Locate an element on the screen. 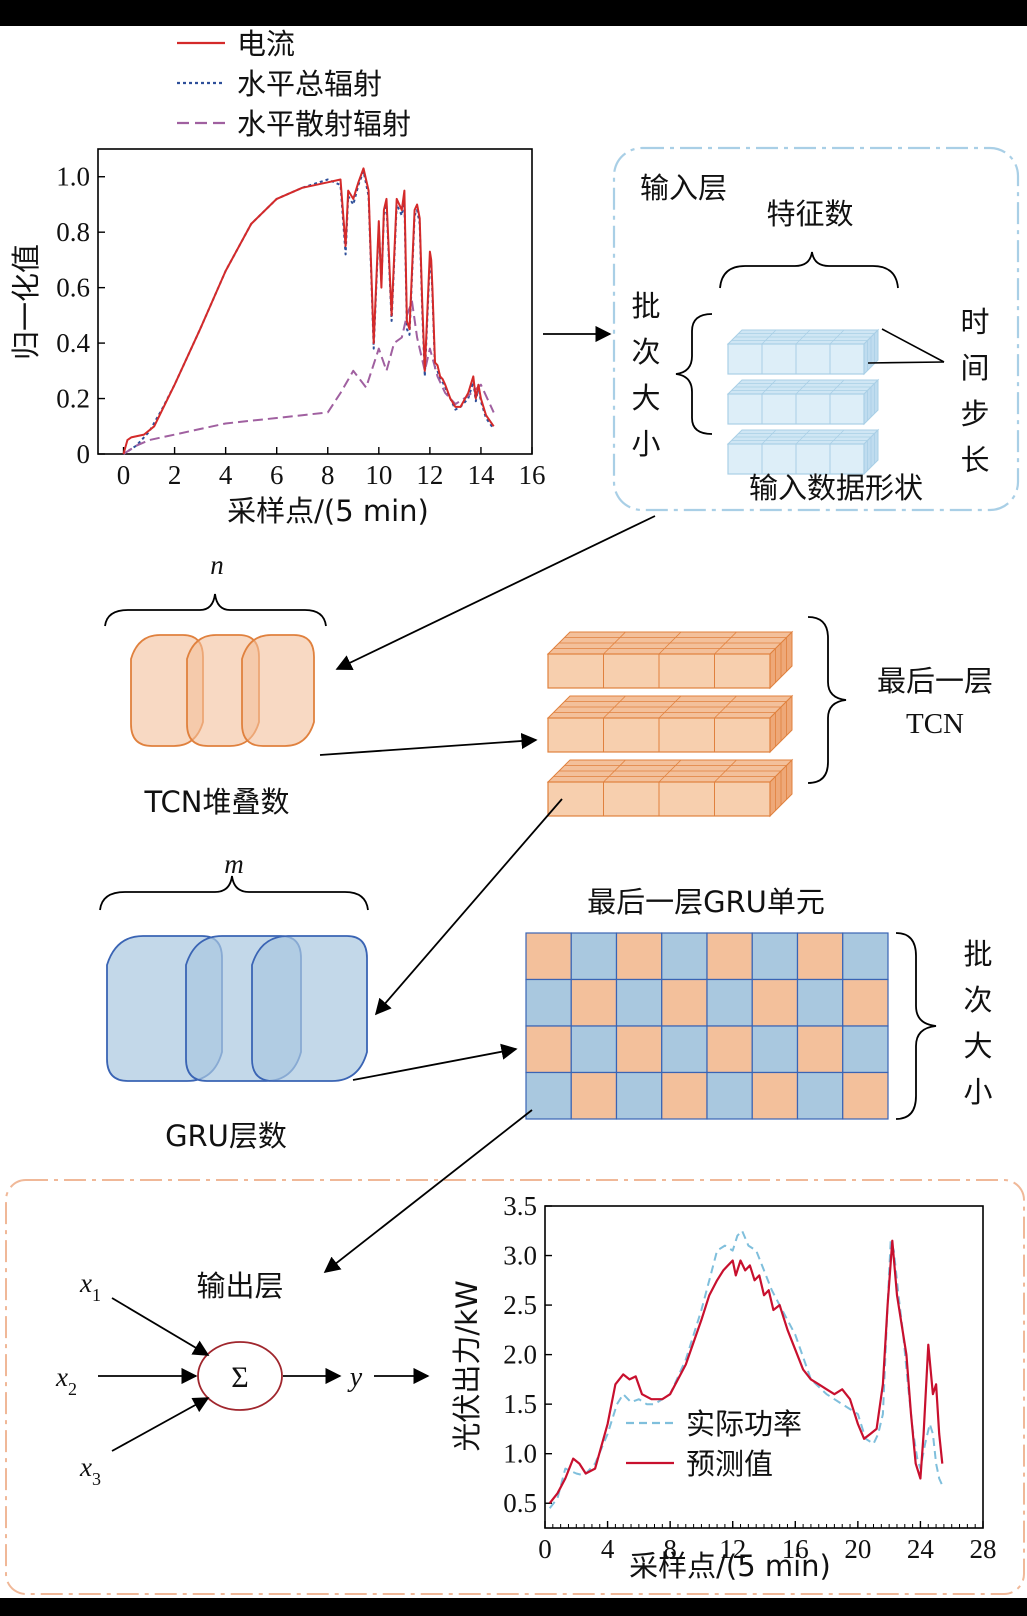 Image resolution: width=1027 pixels, height=1616 pixels. gru-batch-size-label: 批 次 大 小 is located at coordinates (977, 1023).